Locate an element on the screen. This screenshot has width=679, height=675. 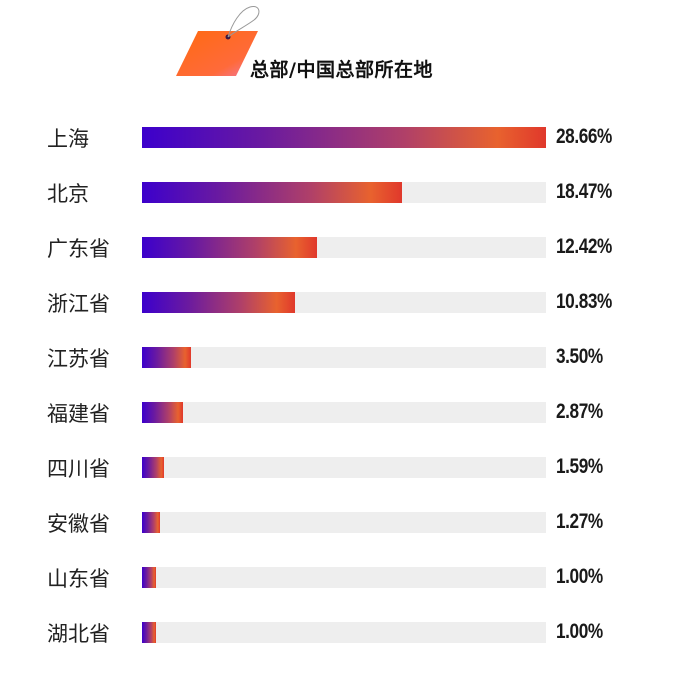
bar-row: 浙江省 10.83% is located at coordinates (339, 303).